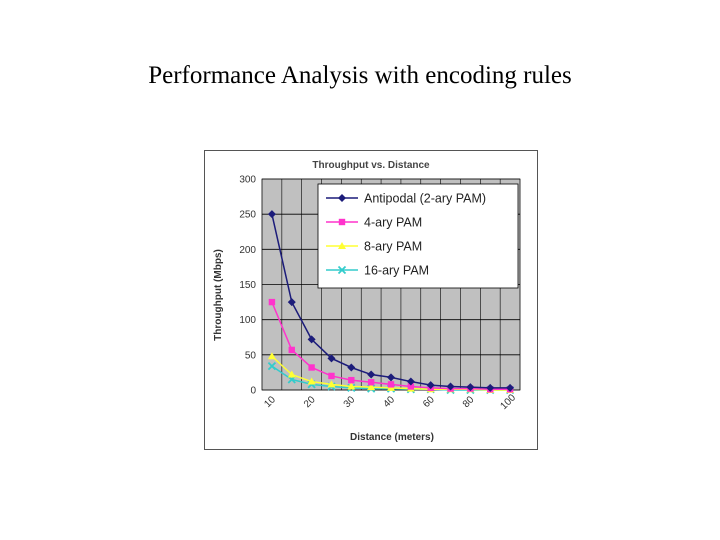 Image resolution: width=720 pixels, height=540 pixels. What do you see at coordinates (393, 223) in the screenshot?
I see `legend-entry: 4-ary PAM` at bounding box center [393, 223].